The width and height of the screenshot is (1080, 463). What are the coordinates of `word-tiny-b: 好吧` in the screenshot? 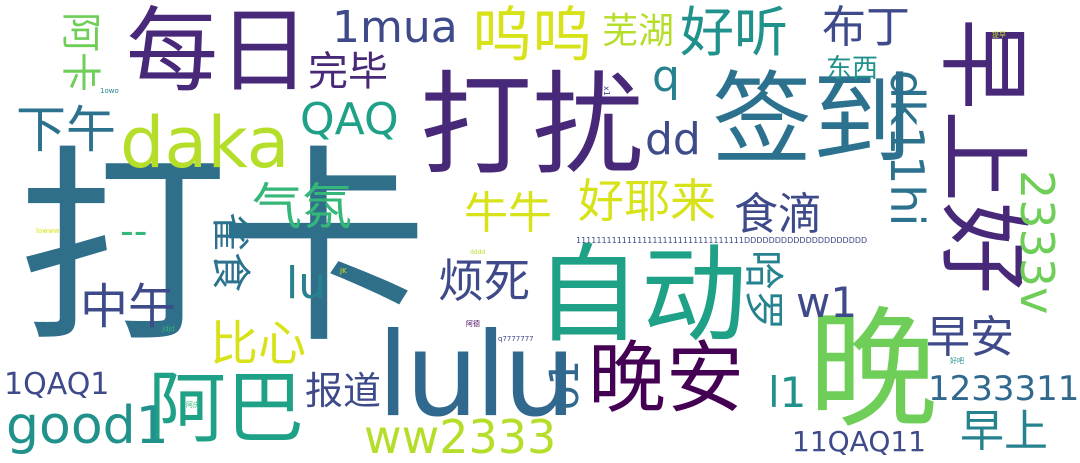 It's located at (957, 361).